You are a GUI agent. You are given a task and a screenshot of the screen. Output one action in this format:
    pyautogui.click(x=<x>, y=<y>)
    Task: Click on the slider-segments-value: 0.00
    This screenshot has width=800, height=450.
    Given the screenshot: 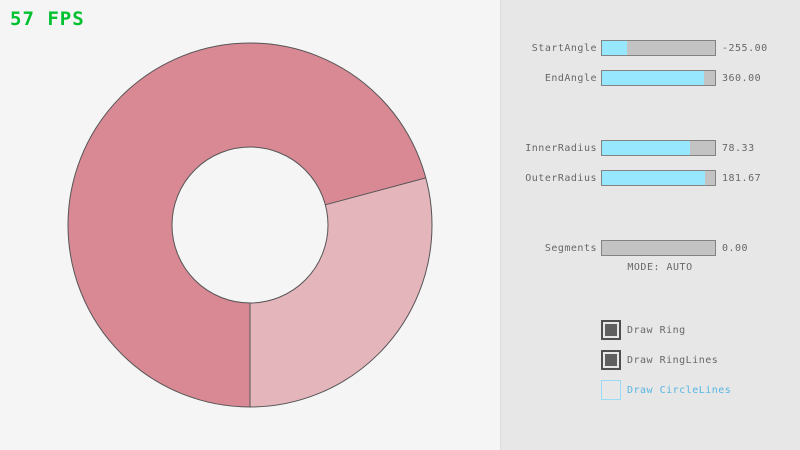 What is the action you would take?
    pyautogui.click(x=735, y=248)
    